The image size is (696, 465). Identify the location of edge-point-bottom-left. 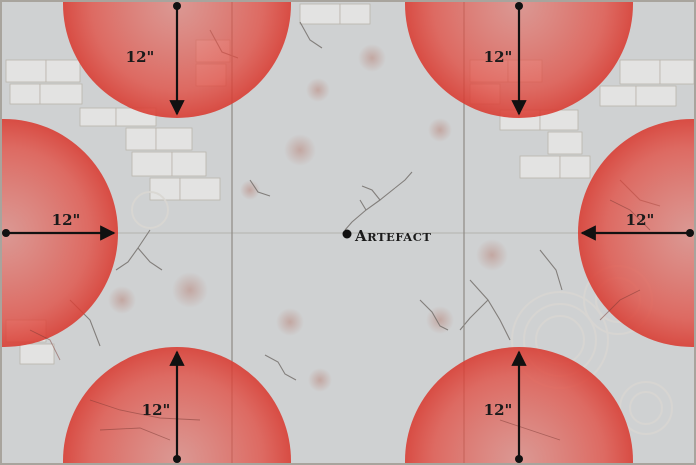
(177, 459).